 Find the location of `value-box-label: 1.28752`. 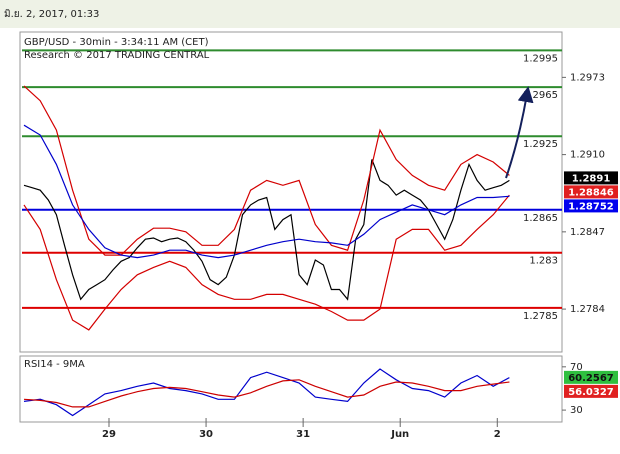

value-box-label: 1.28752 is located at coordinates (591, 206).